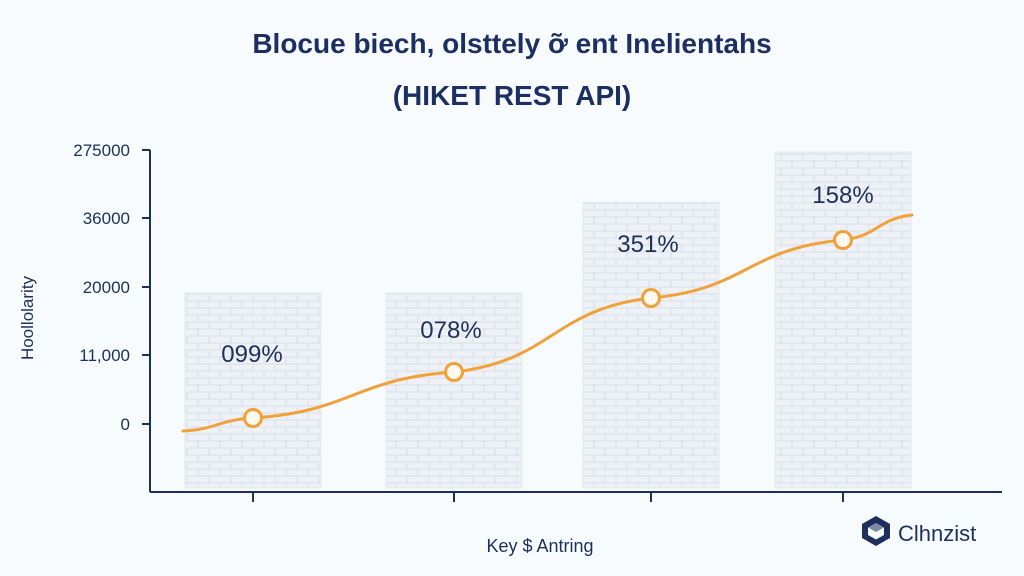  I want to click on chart-title: Blocue biech, olsttely ỡ ent Inelientahs, so click(512, 43).